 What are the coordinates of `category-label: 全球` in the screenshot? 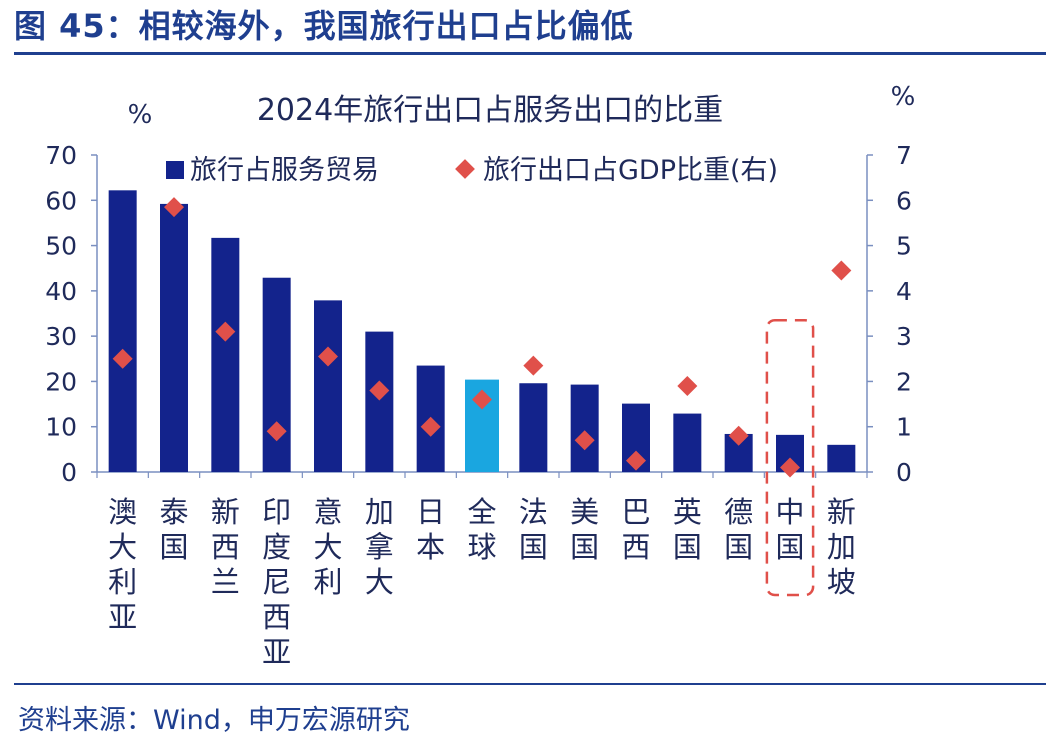 It's located at (481, 529).